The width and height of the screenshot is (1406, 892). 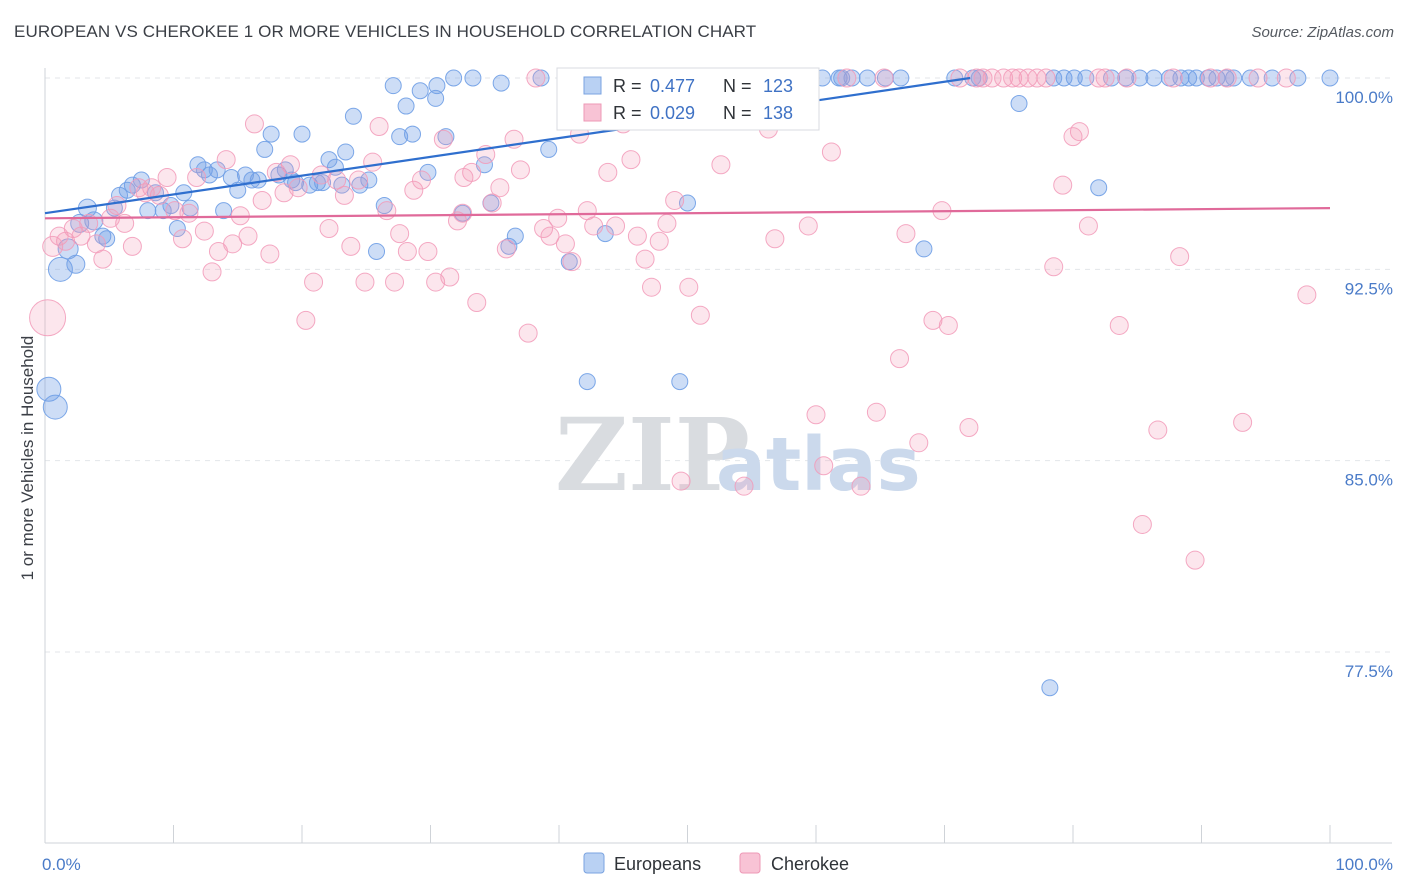 What do you see at coordinates (1369, 288) in the screenshot?
I see `y-tick-label-1: 92.5%` at bounding box center [1369, 288].